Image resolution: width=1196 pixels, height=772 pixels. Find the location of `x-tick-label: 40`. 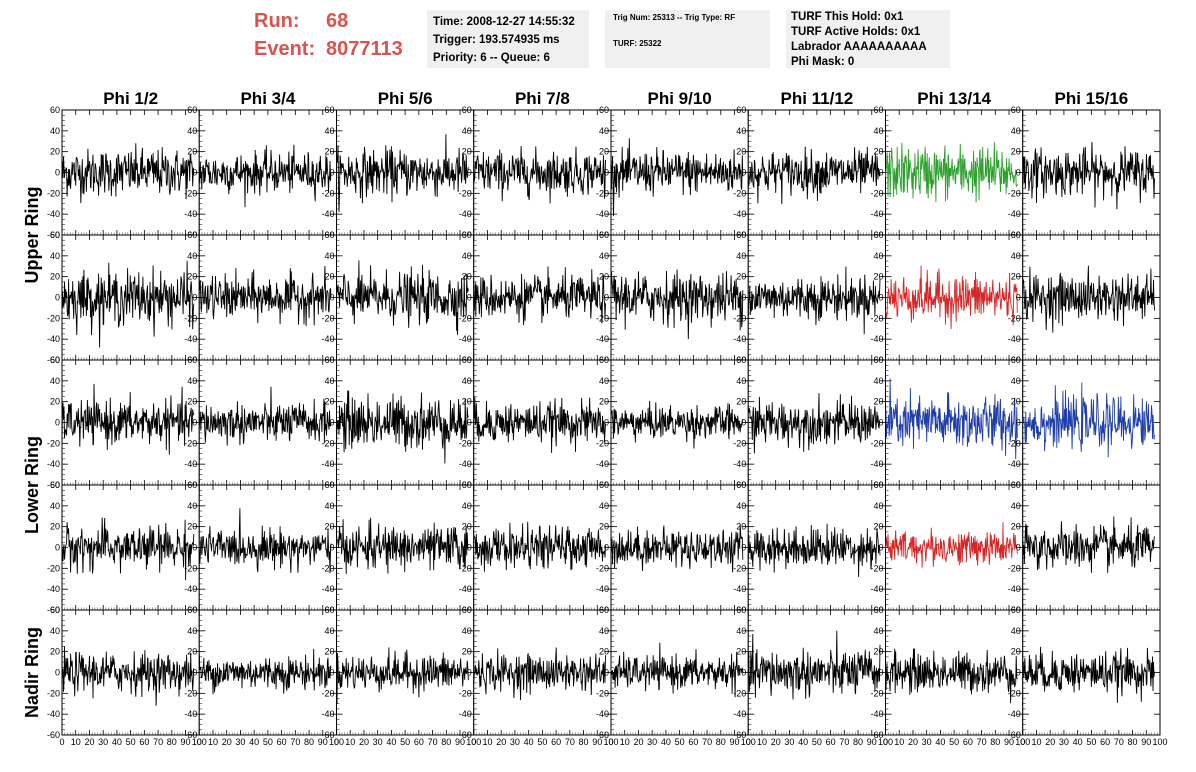

x-tick-label: 40 is located at coordinates (666, 742).